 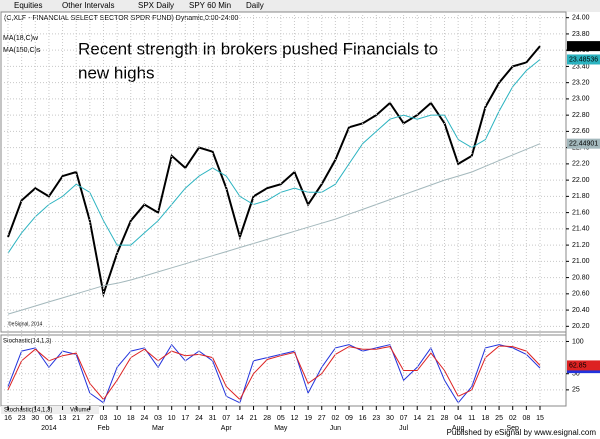 I want to click on x-month-label: Mar, so click(x=158, y=428).